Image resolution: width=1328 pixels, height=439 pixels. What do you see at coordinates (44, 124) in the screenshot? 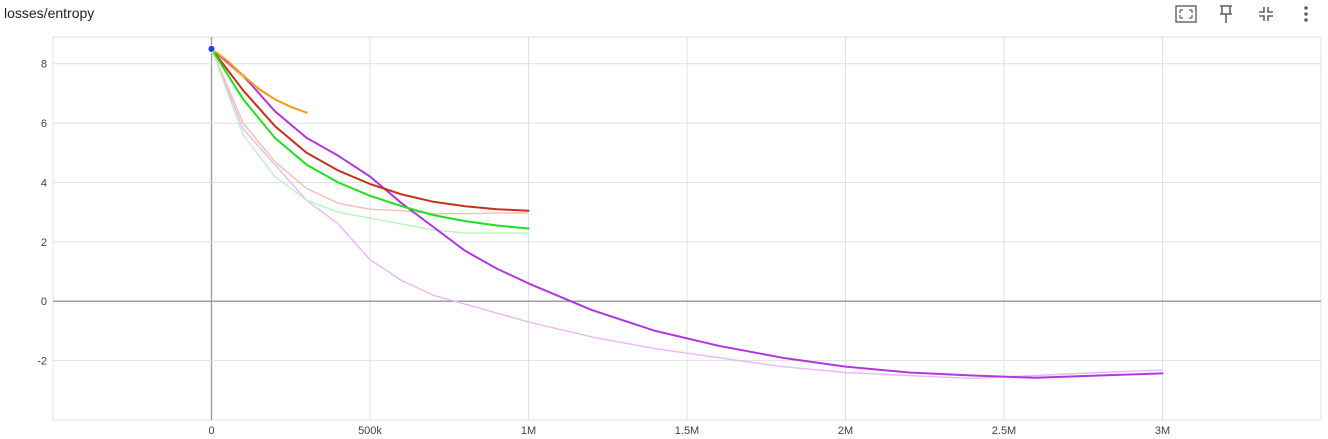
I see `y-tick-label: 6` at bounding box center [44, 124].